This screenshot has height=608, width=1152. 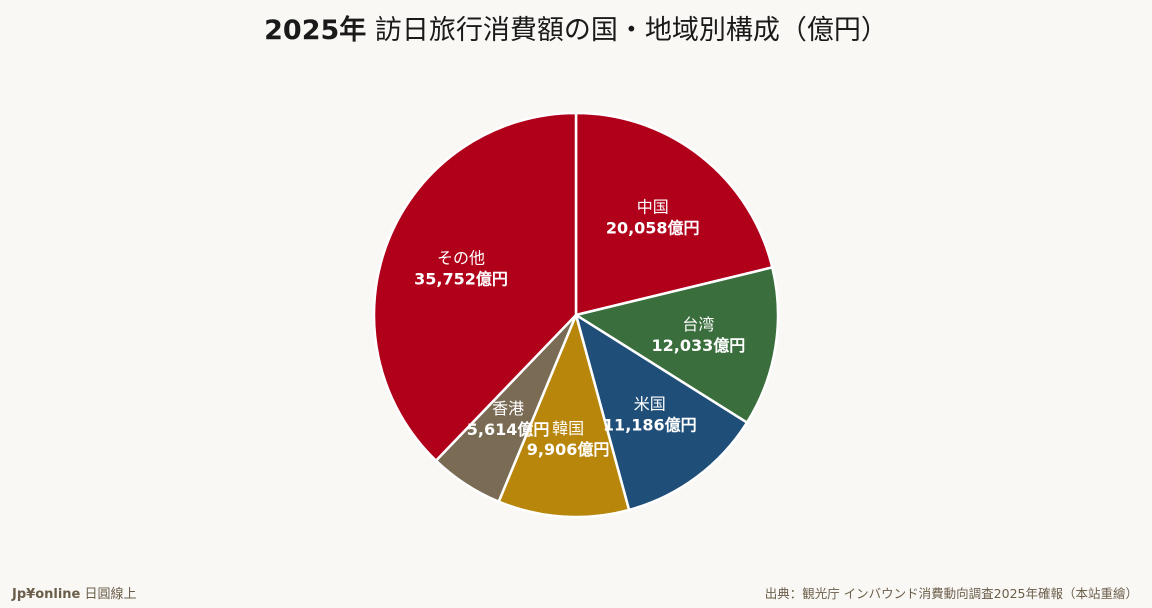 I want to click on brand-logo: Jp¥online 日圓線上, so click(x=74, y=592).